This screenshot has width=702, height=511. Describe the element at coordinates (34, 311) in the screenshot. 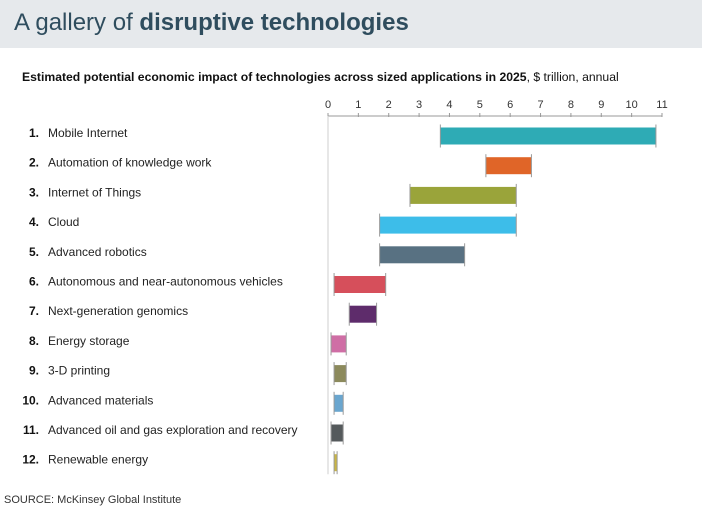

I see `row-number: 7.` at that location.